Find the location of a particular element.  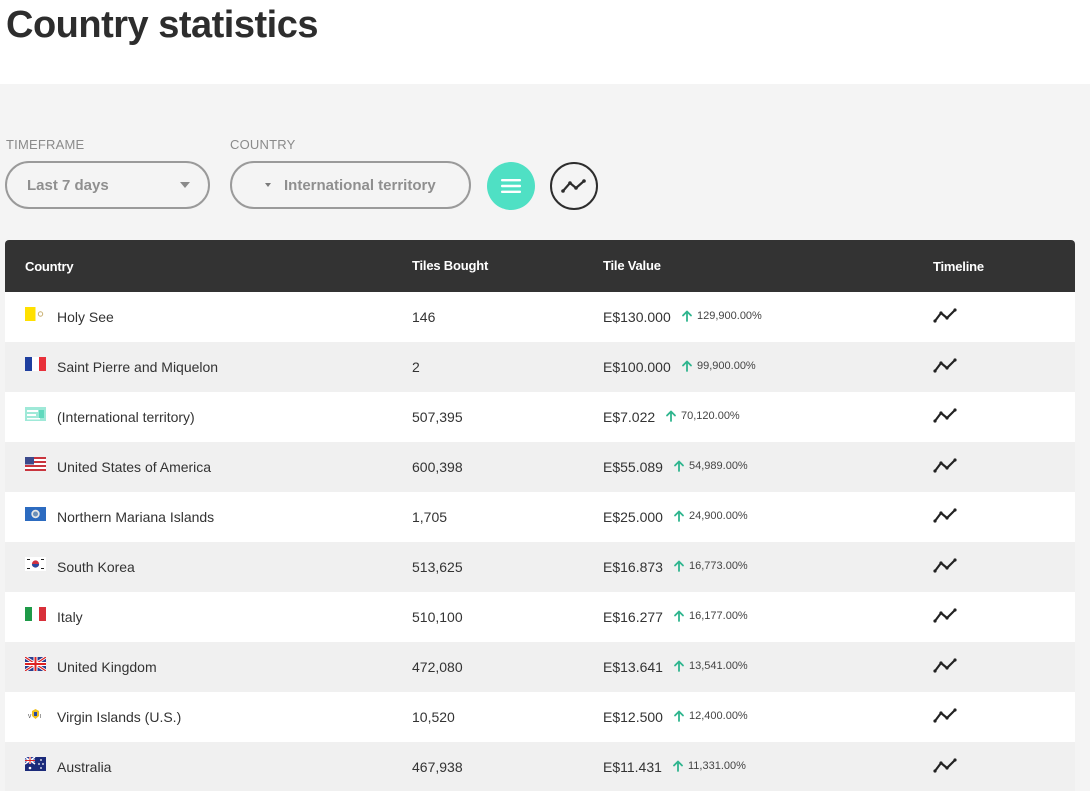

svg-text: V is located at coordinates (30, 717).